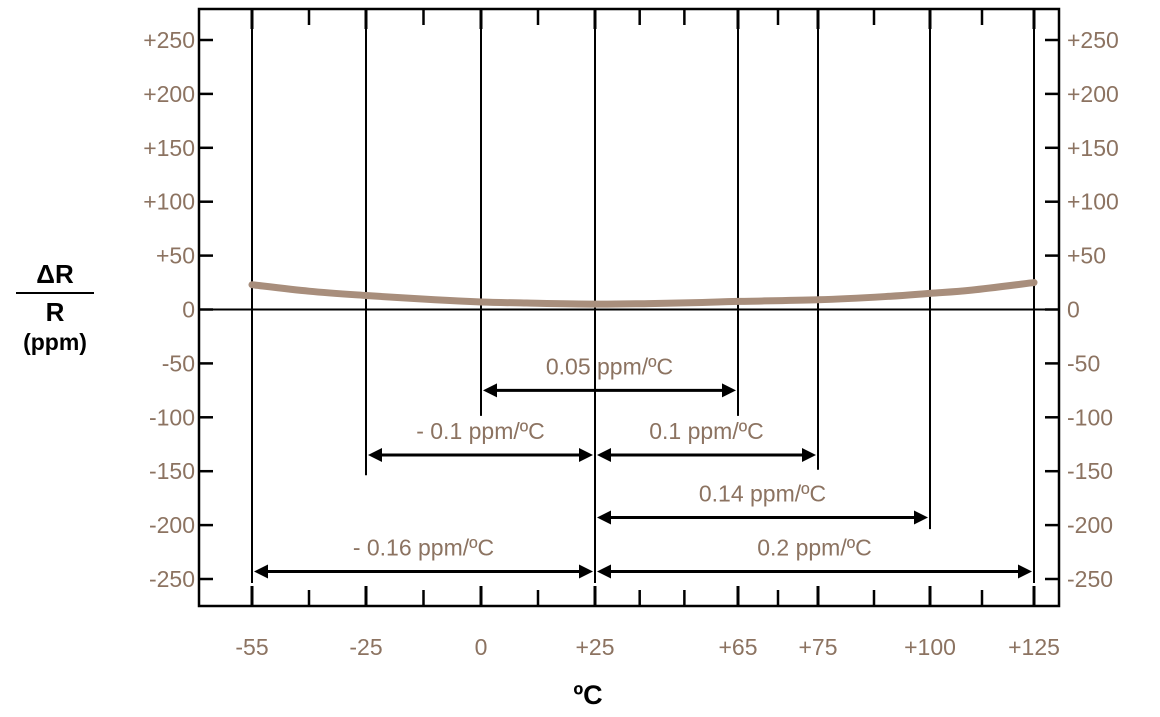  Describe the element at coordinates (609, 366) in the screenshot. I see `annotation-label: 0.05 ppm/ºC` at that location.